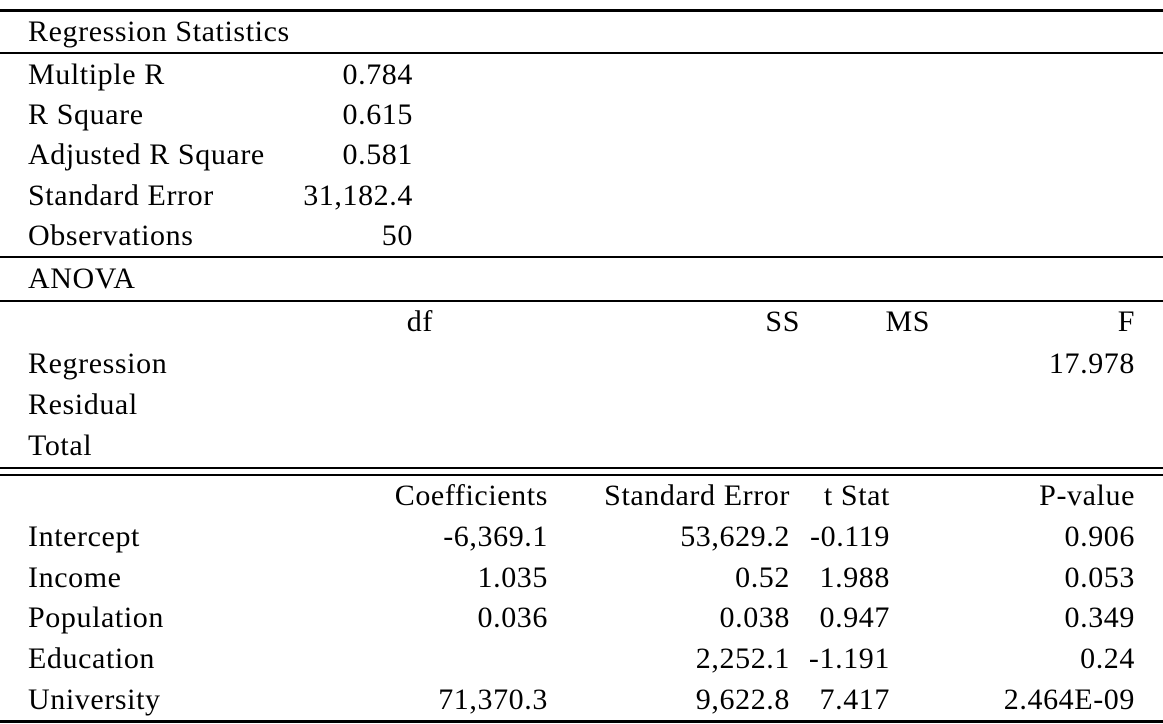 The width and height of the screenshot is (1163, 724). What do you see at coordinates (581, 721) in the screenshot?
I see `bottom-rule` at bounding box center [581, 721].